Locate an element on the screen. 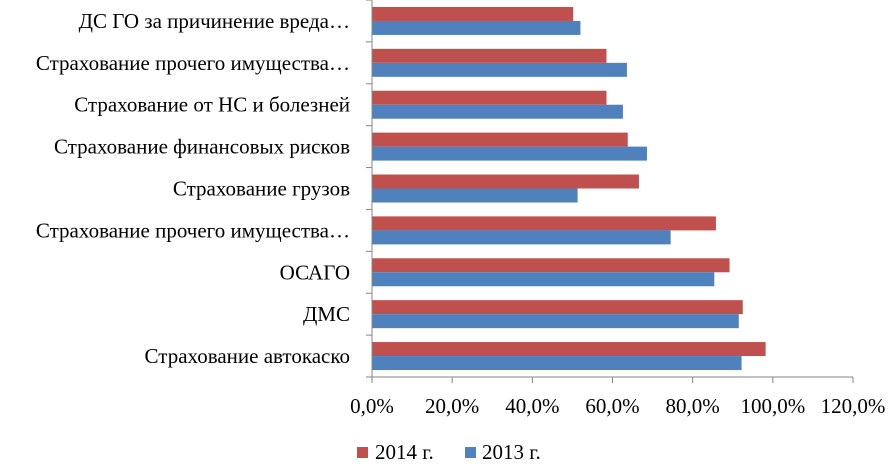  legend-label-0: 2014 г. is located at coordinates (404, 452).